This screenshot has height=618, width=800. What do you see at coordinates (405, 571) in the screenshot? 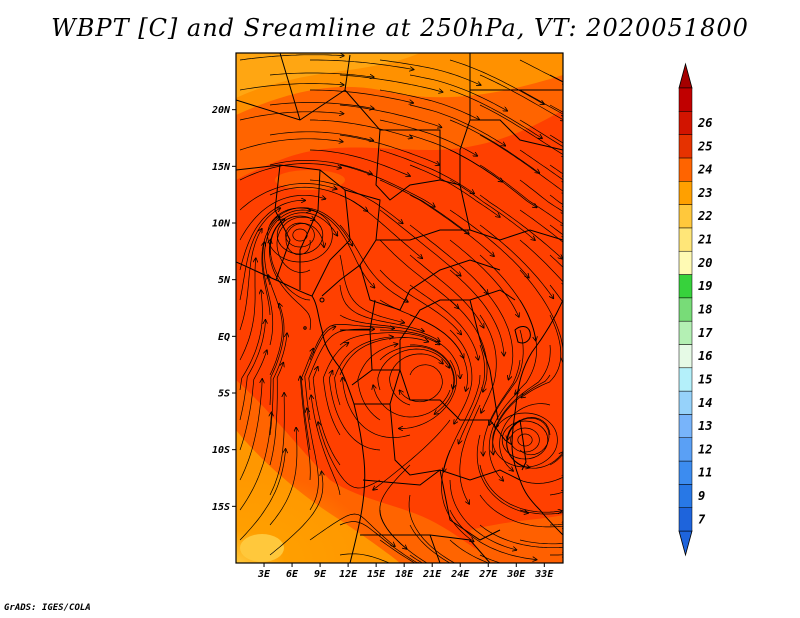
I see `longitude-axis: 3E 6E 9E 12E 15E 18E 21E 24E 27E 30E 33E` at bounding box center [405, 571].